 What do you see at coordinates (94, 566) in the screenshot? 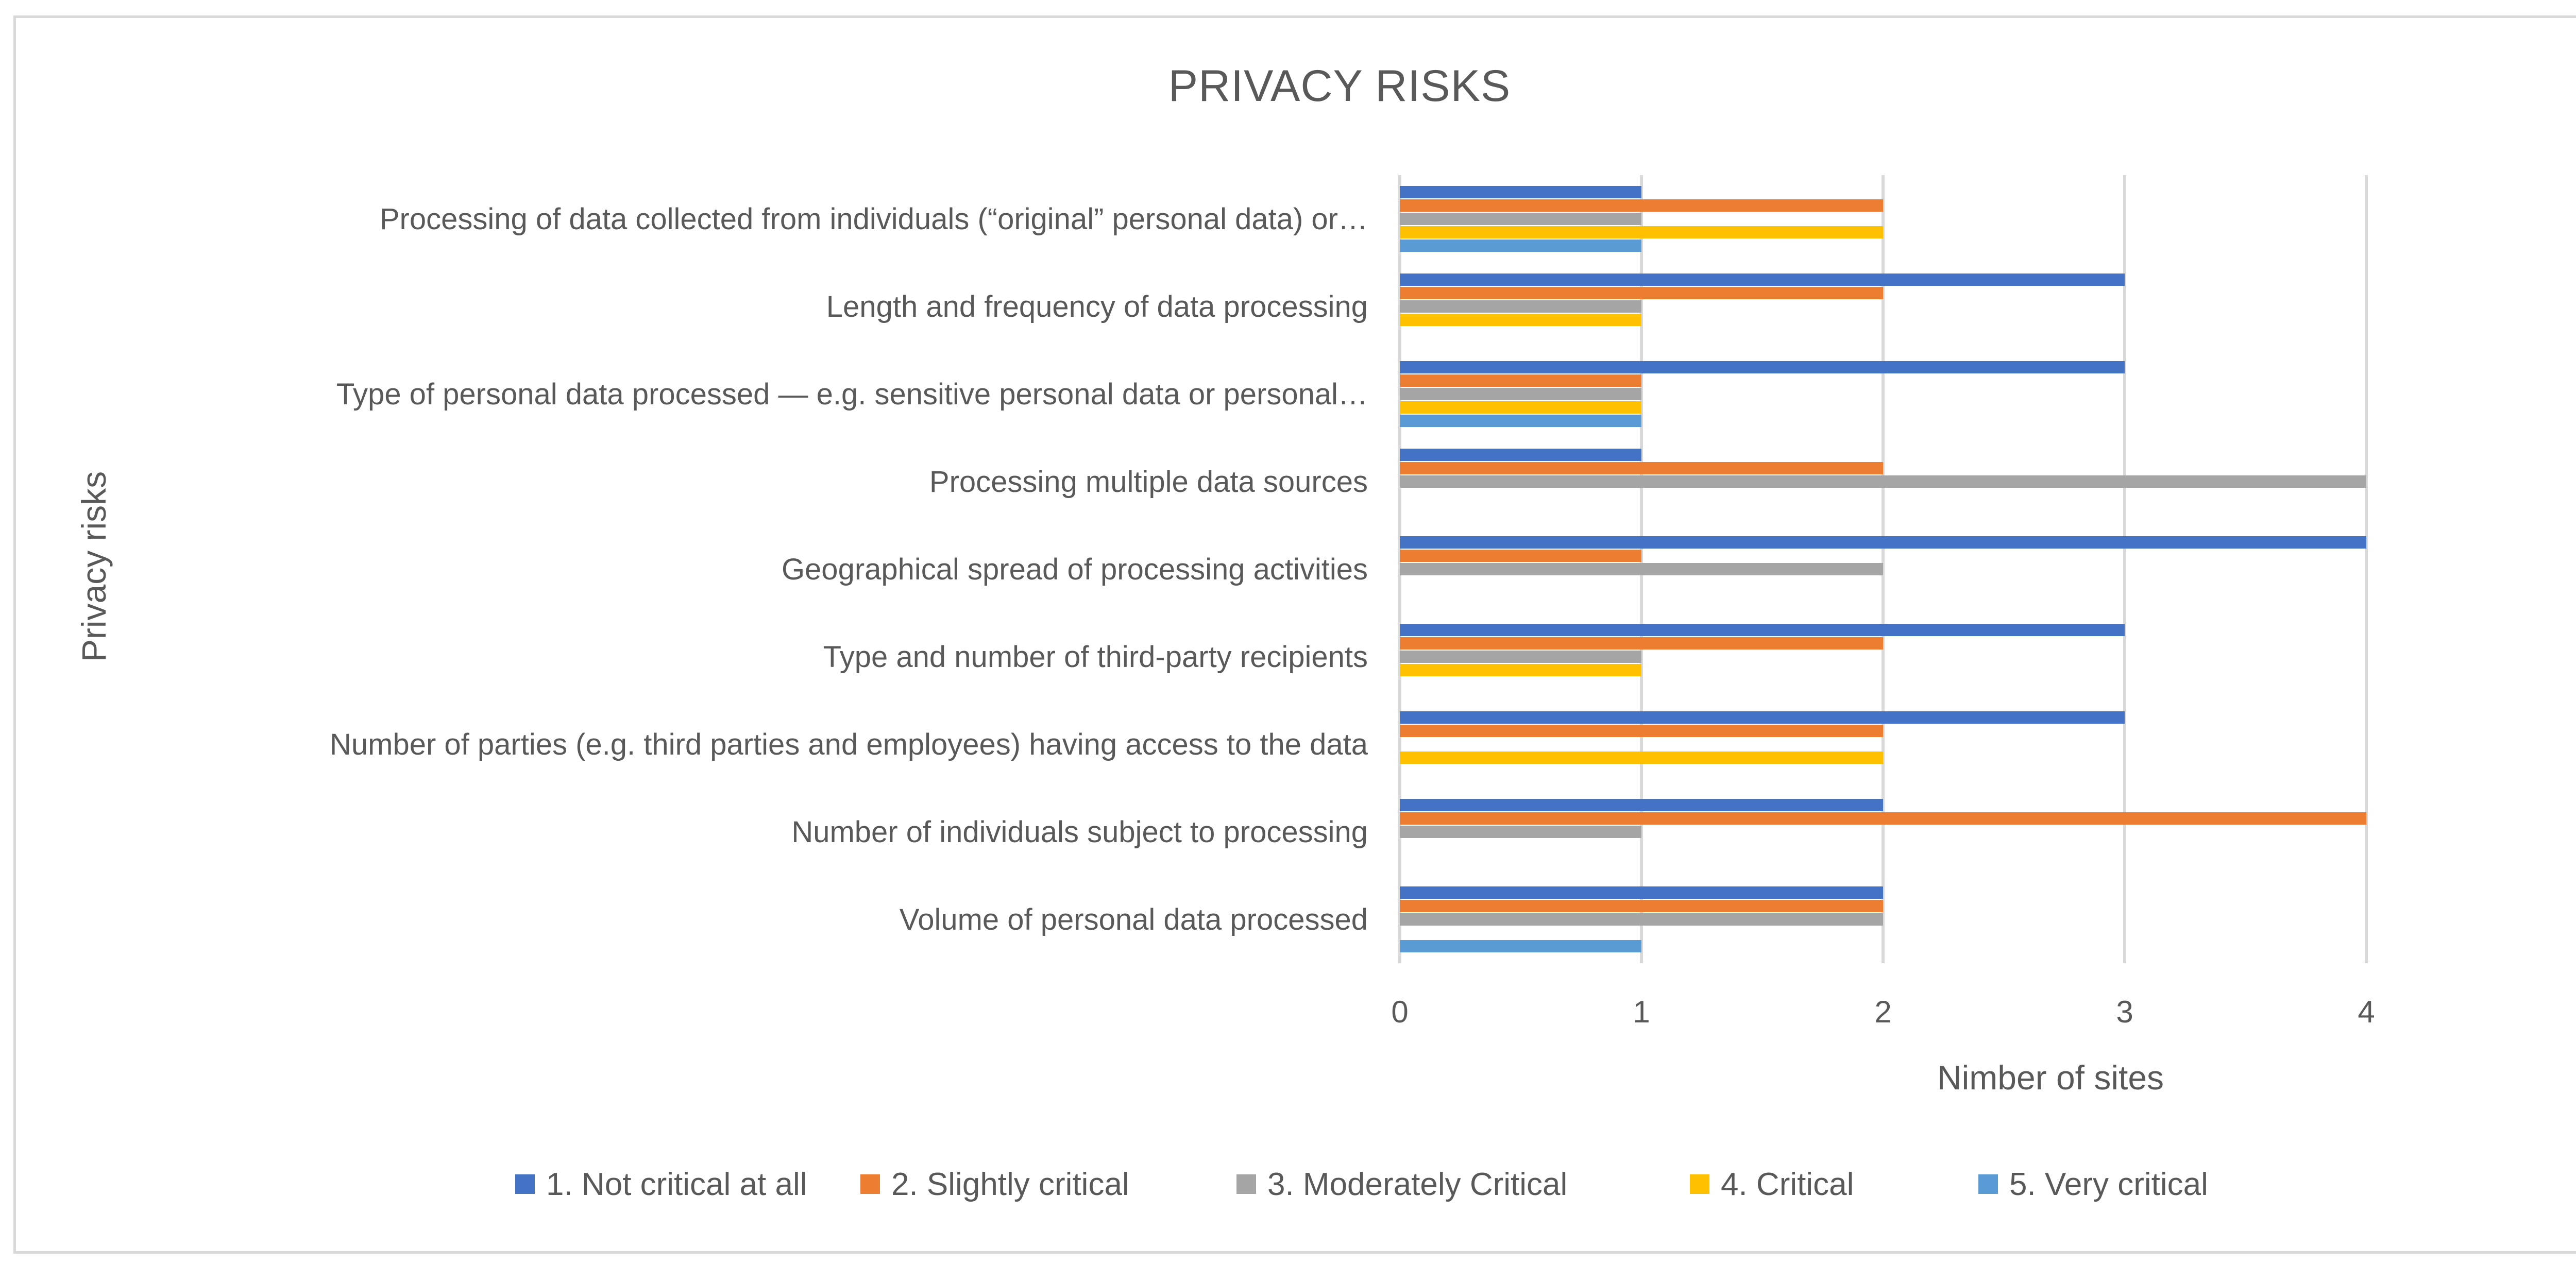
I see `y-axis-title: Privacy risks` at bounding box center [94, 566].